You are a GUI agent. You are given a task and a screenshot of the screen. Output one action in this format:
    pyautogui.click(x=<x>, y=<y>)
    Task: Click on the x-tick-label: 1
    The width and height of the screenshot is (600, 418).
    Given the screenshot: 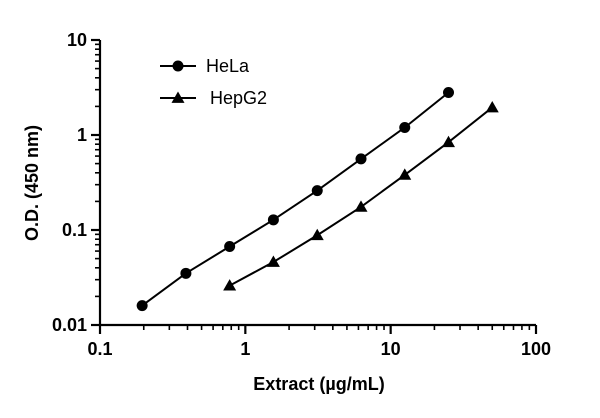 What is the action you would take?
    pyautogui.click(x=245, y=349)
    